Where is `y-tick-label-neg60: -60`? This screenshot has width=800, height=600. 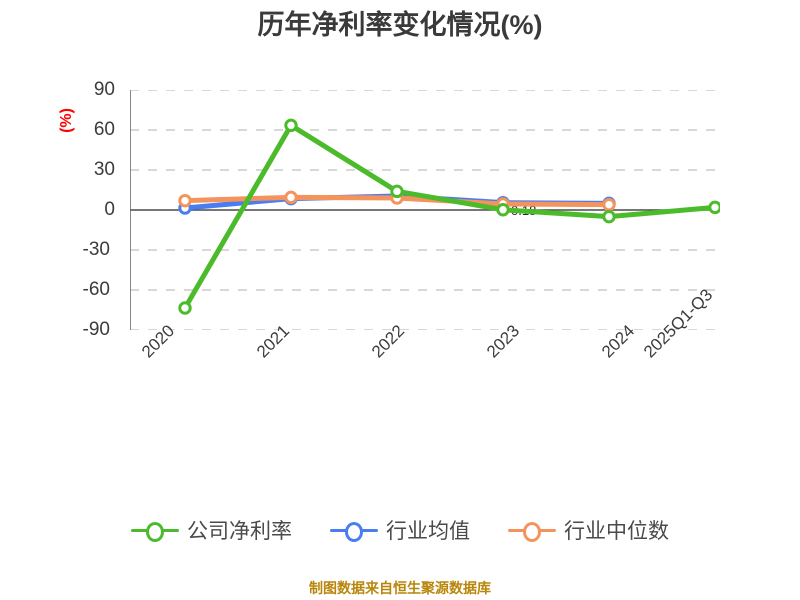 y-tick-label-neg60: -60 is located at coordinates (96, 289).